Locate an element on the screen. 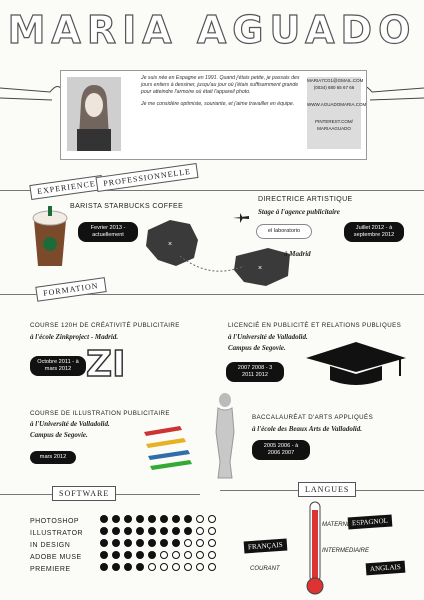  languages-tag: LANGUES is located at coordinates (327, 489).